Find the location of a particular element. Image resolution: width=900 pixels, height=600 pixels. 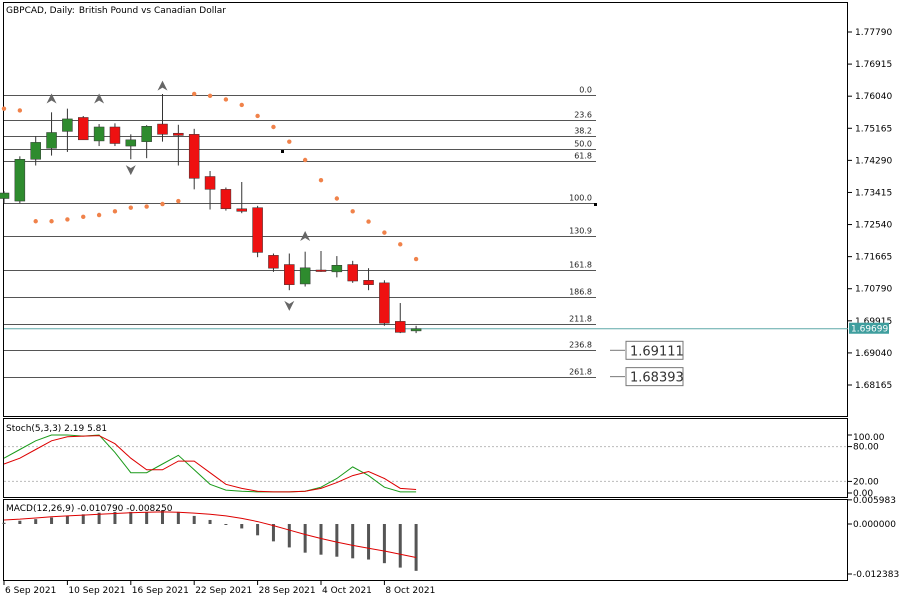

fib-level-label: 261.8 is located at coordinates (580, 372).